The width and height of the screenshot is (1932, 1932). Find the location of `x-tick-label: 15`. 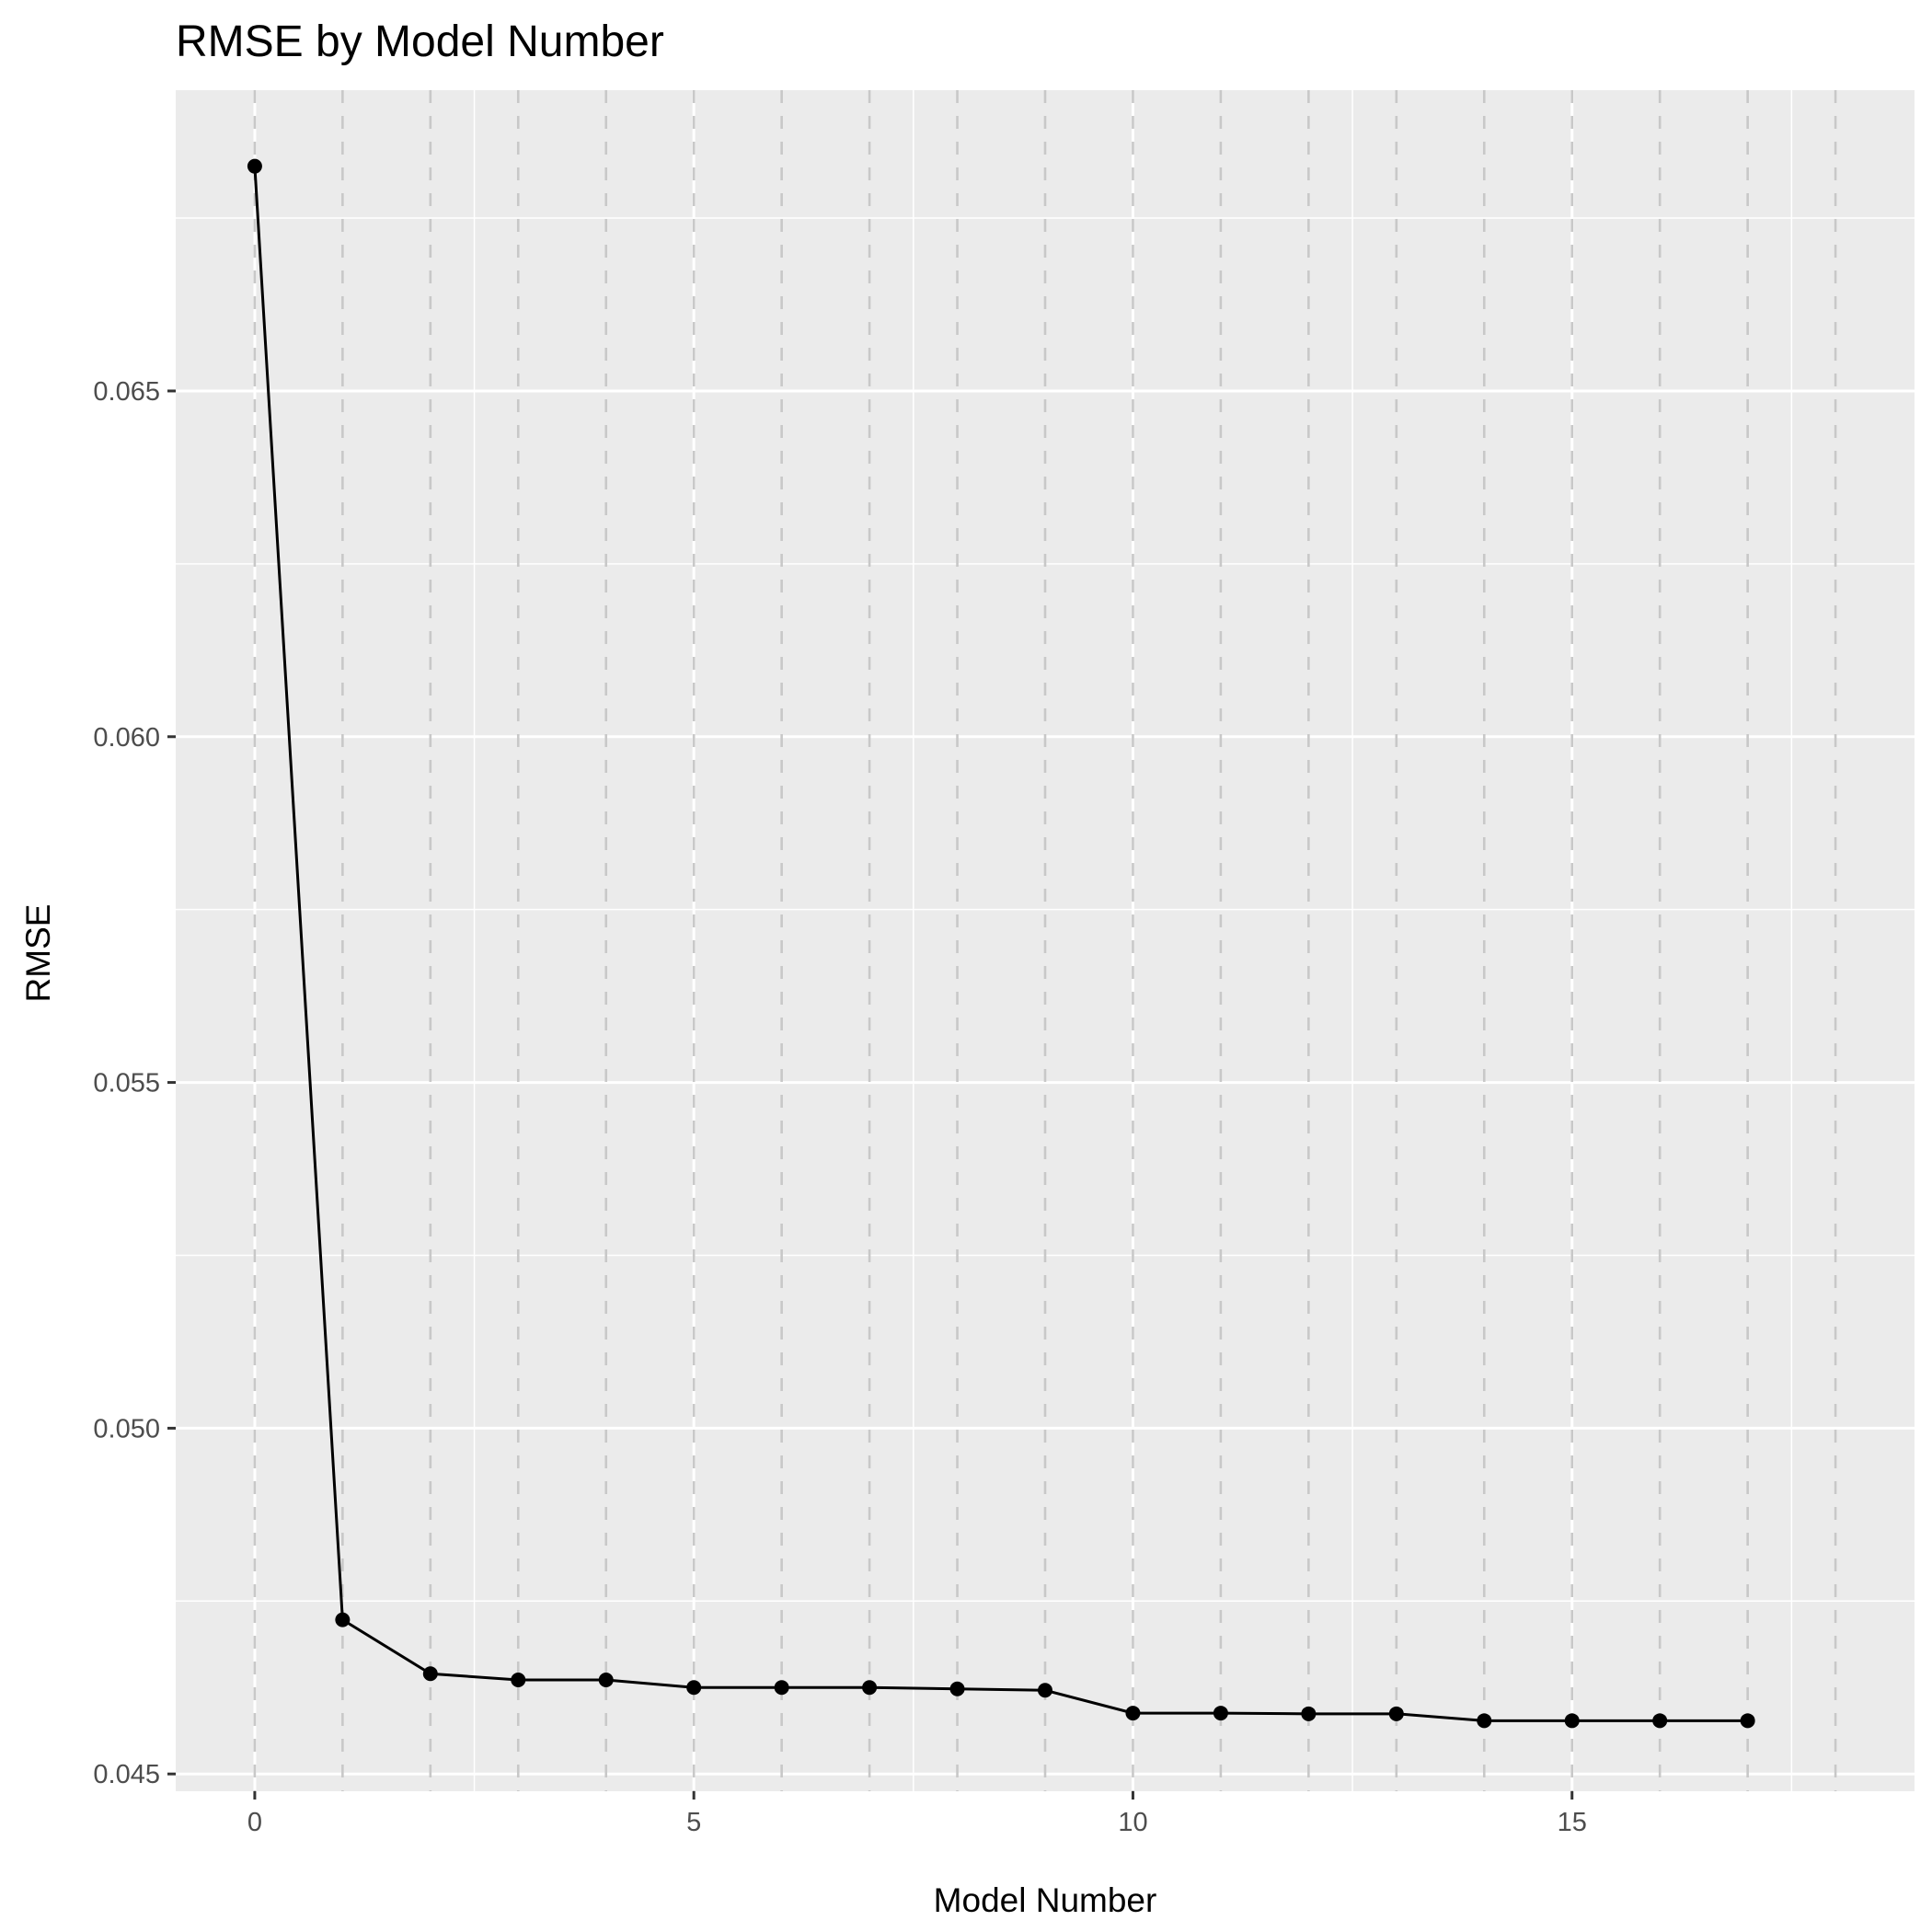

x-tick-label: 15 is located at coordinates (1572, 1822).